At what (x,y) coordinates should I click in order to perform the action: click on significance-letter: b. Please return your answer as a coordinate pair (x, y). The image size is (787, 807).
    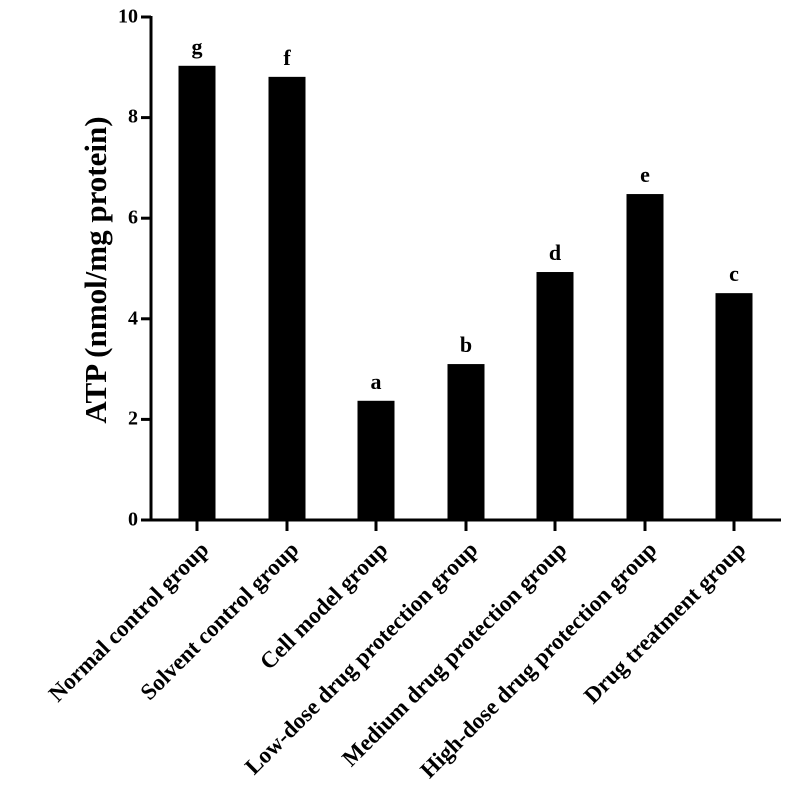
    Looking at the image, I should click on (466, 345).